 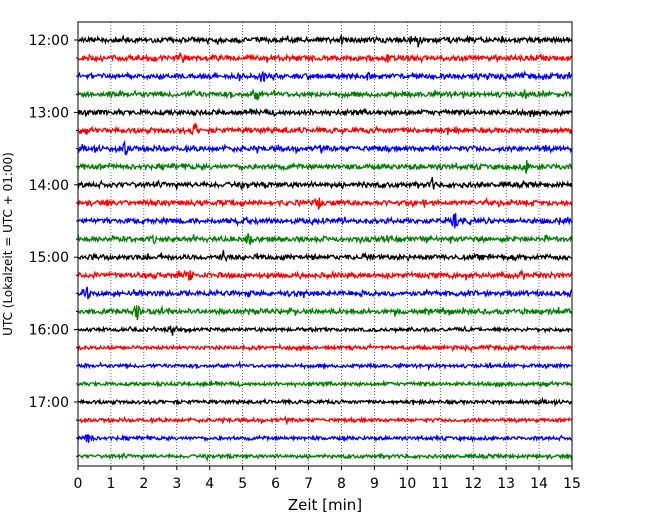 I want to click on x-tick-label: 13, so click(x=506, y=484).